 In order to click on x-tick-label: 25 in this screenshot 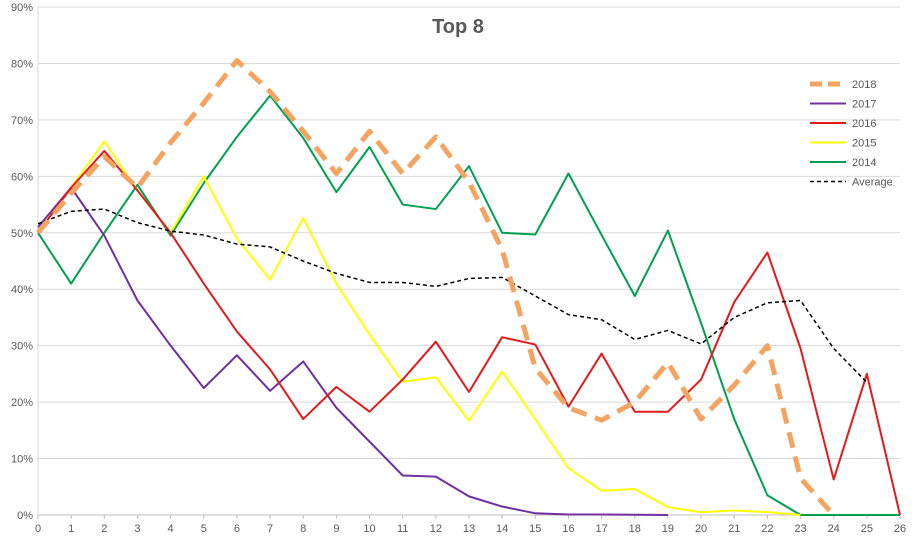, I will do `click(867, 529)`.